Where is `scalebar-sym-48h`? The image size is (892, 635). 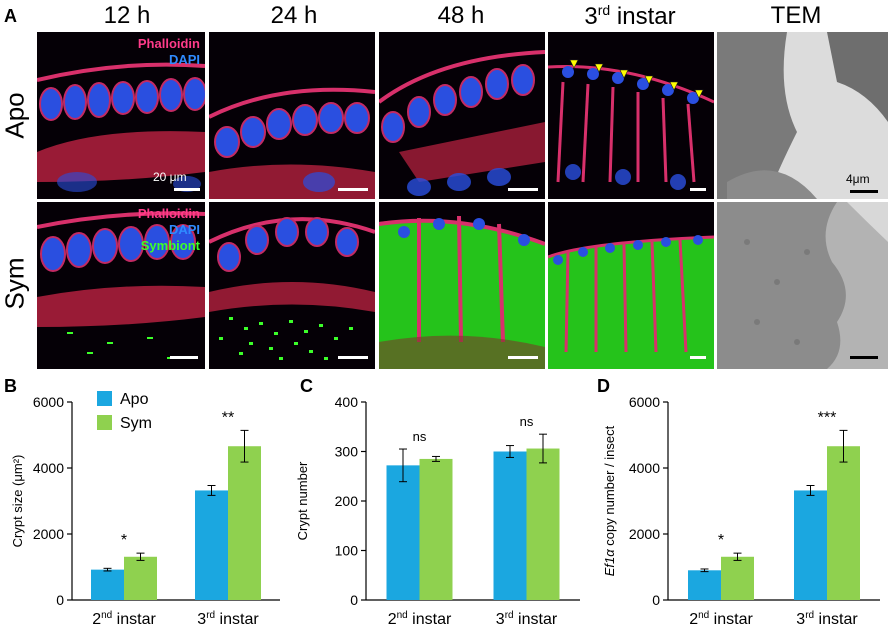
scalebar-sym-48h is located at coordinates (523, 357).